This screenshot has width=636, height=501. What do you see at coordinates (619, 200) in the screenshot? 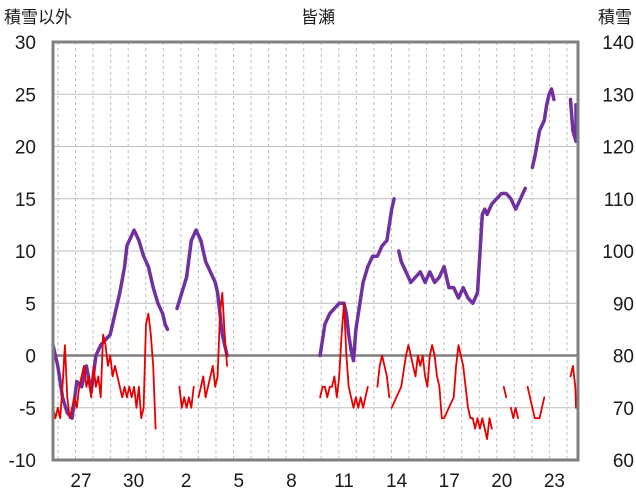
I see `right-tick-label: 110` at bounding box center [619, 200].